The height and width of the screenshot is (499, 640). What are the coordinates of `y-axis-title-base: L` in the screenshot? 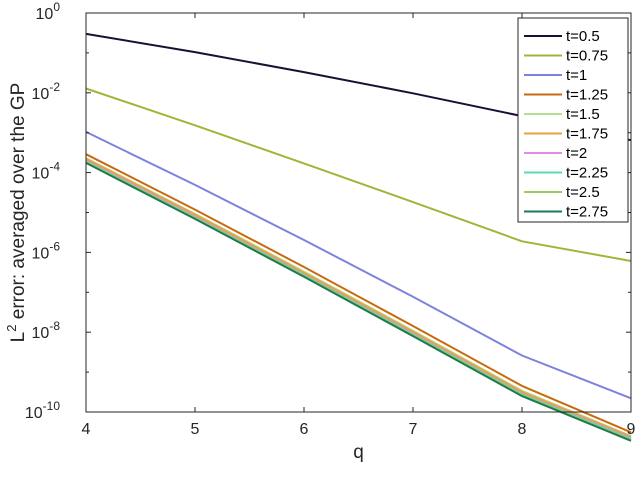 It's located at (18, 337).